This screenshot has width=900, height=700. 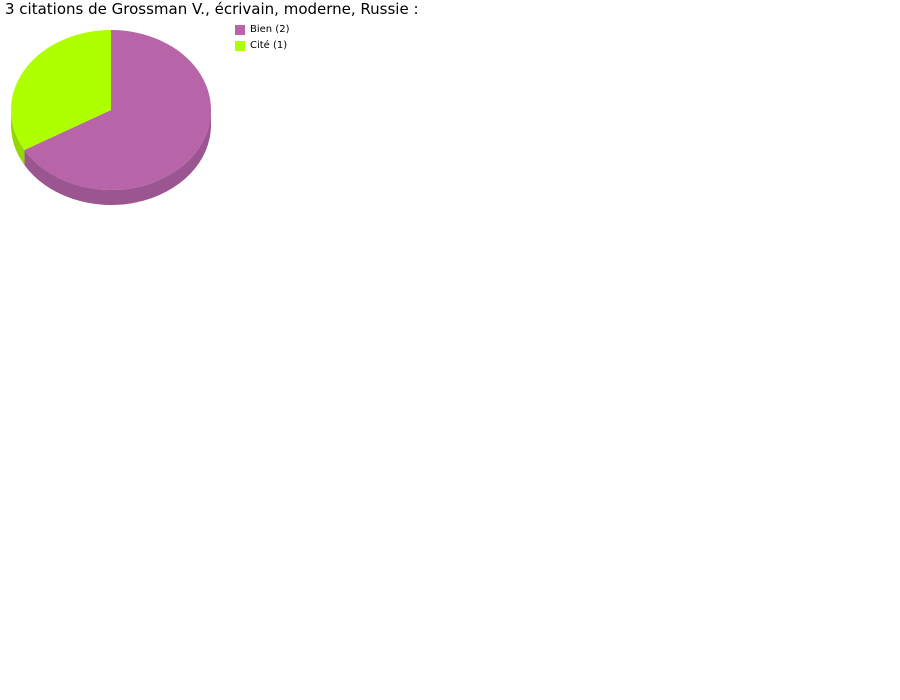 What do you see at coordinates (270, 29) in the screenshot?
I see `legend-label: Bien (2)` at bounding box center [270, 29].